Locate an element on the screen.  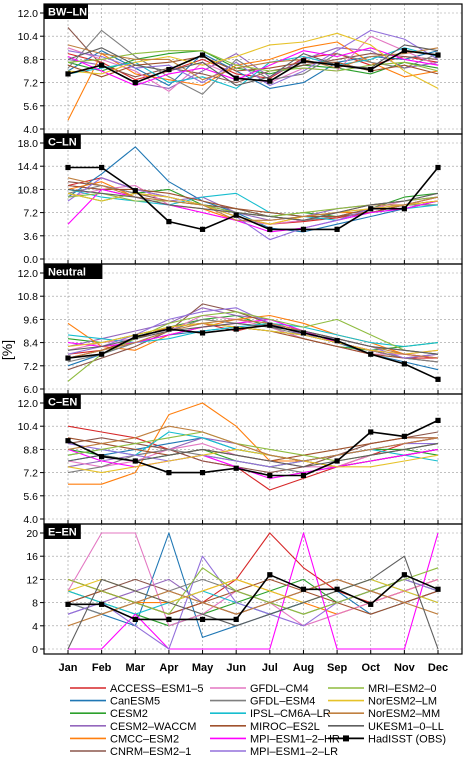
legend-item: GFDL–ESM4 is located at coordinates (262, 702).